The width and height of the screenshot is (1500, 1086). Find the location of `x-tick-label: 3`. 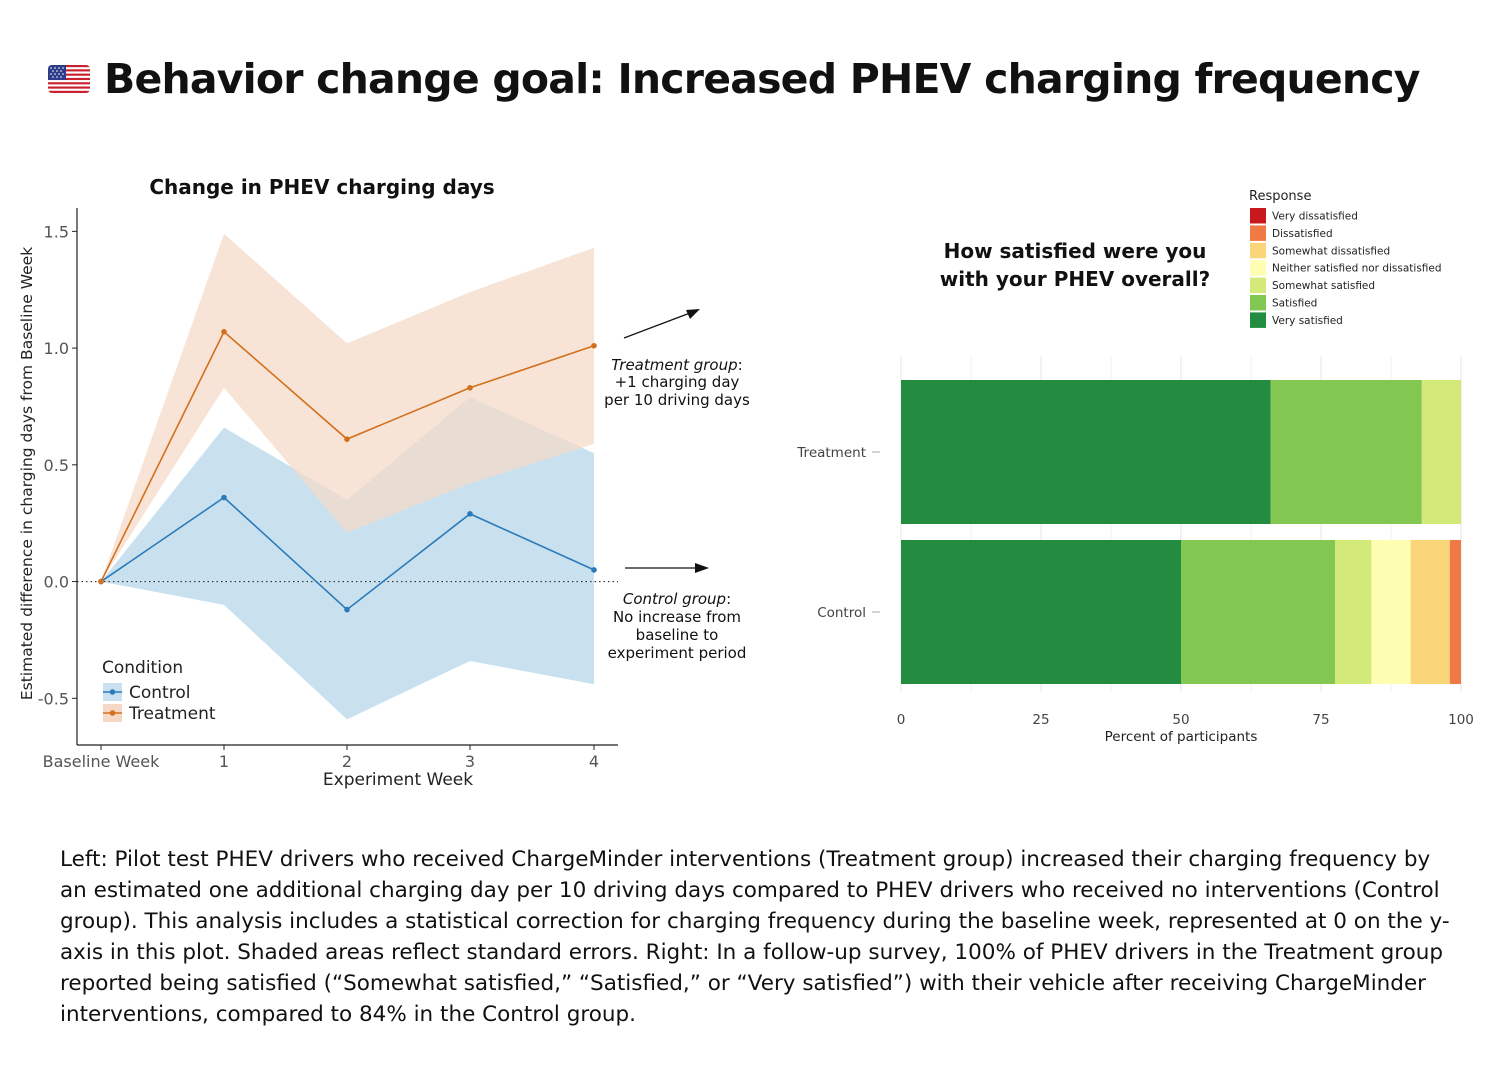

x-tick-label: 3 is located at coordinates (470, 761).